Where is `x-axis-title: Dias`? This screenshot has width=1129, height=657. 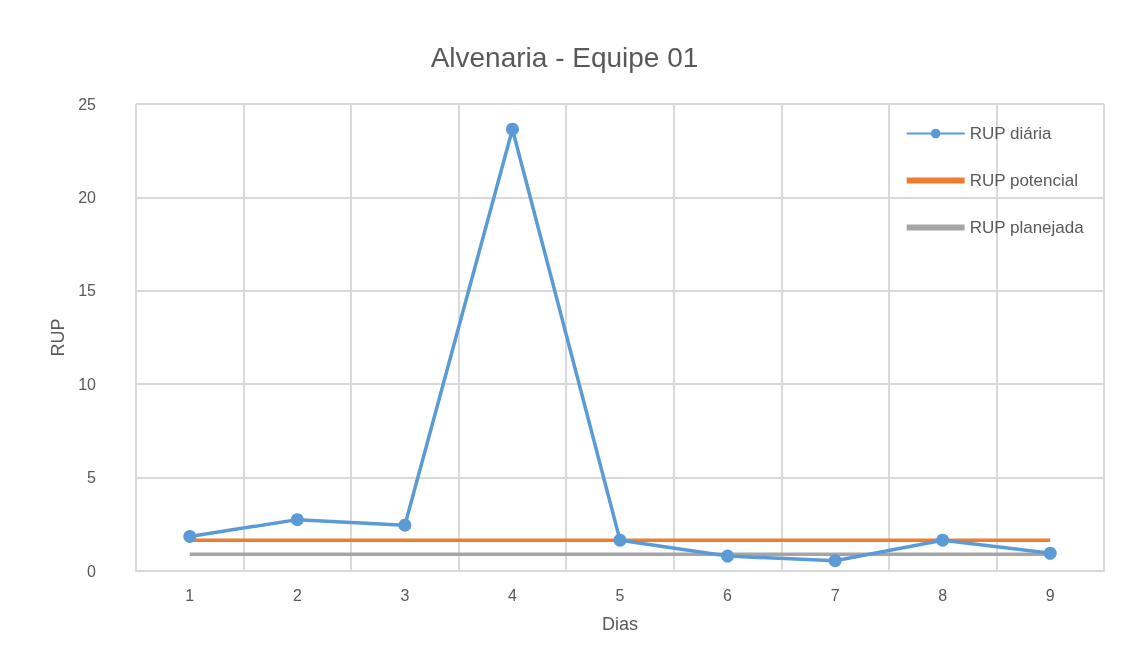 x-axis-title: Dias is located at coordinates (620, 624).